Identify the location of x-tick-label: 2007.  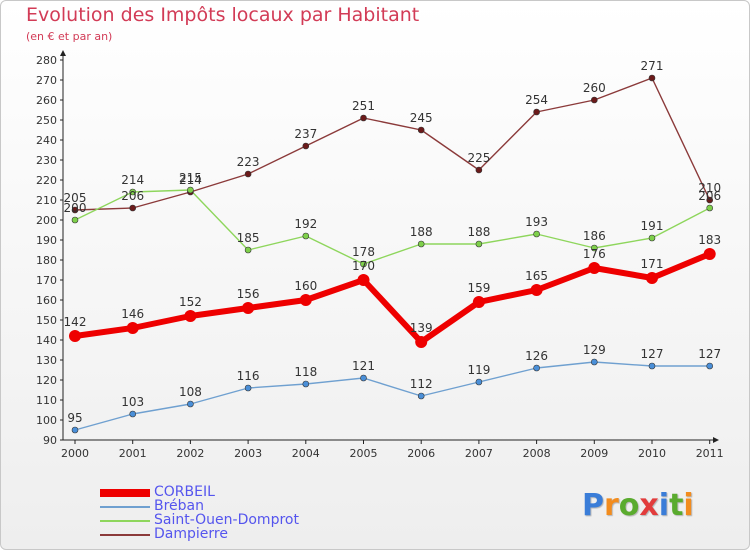
(479, 453).